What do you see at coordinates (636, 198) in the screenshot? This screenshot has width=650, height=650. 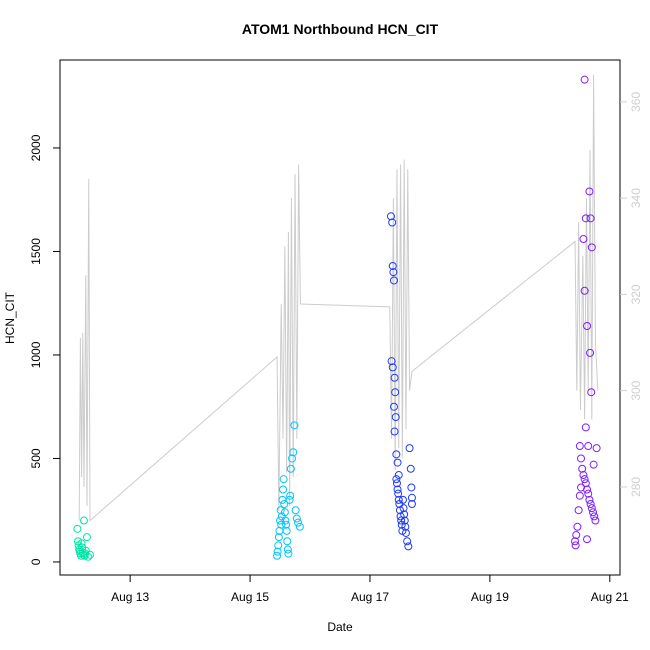 I see `y2-tick-label: 340` at bounding box center [636, 198].